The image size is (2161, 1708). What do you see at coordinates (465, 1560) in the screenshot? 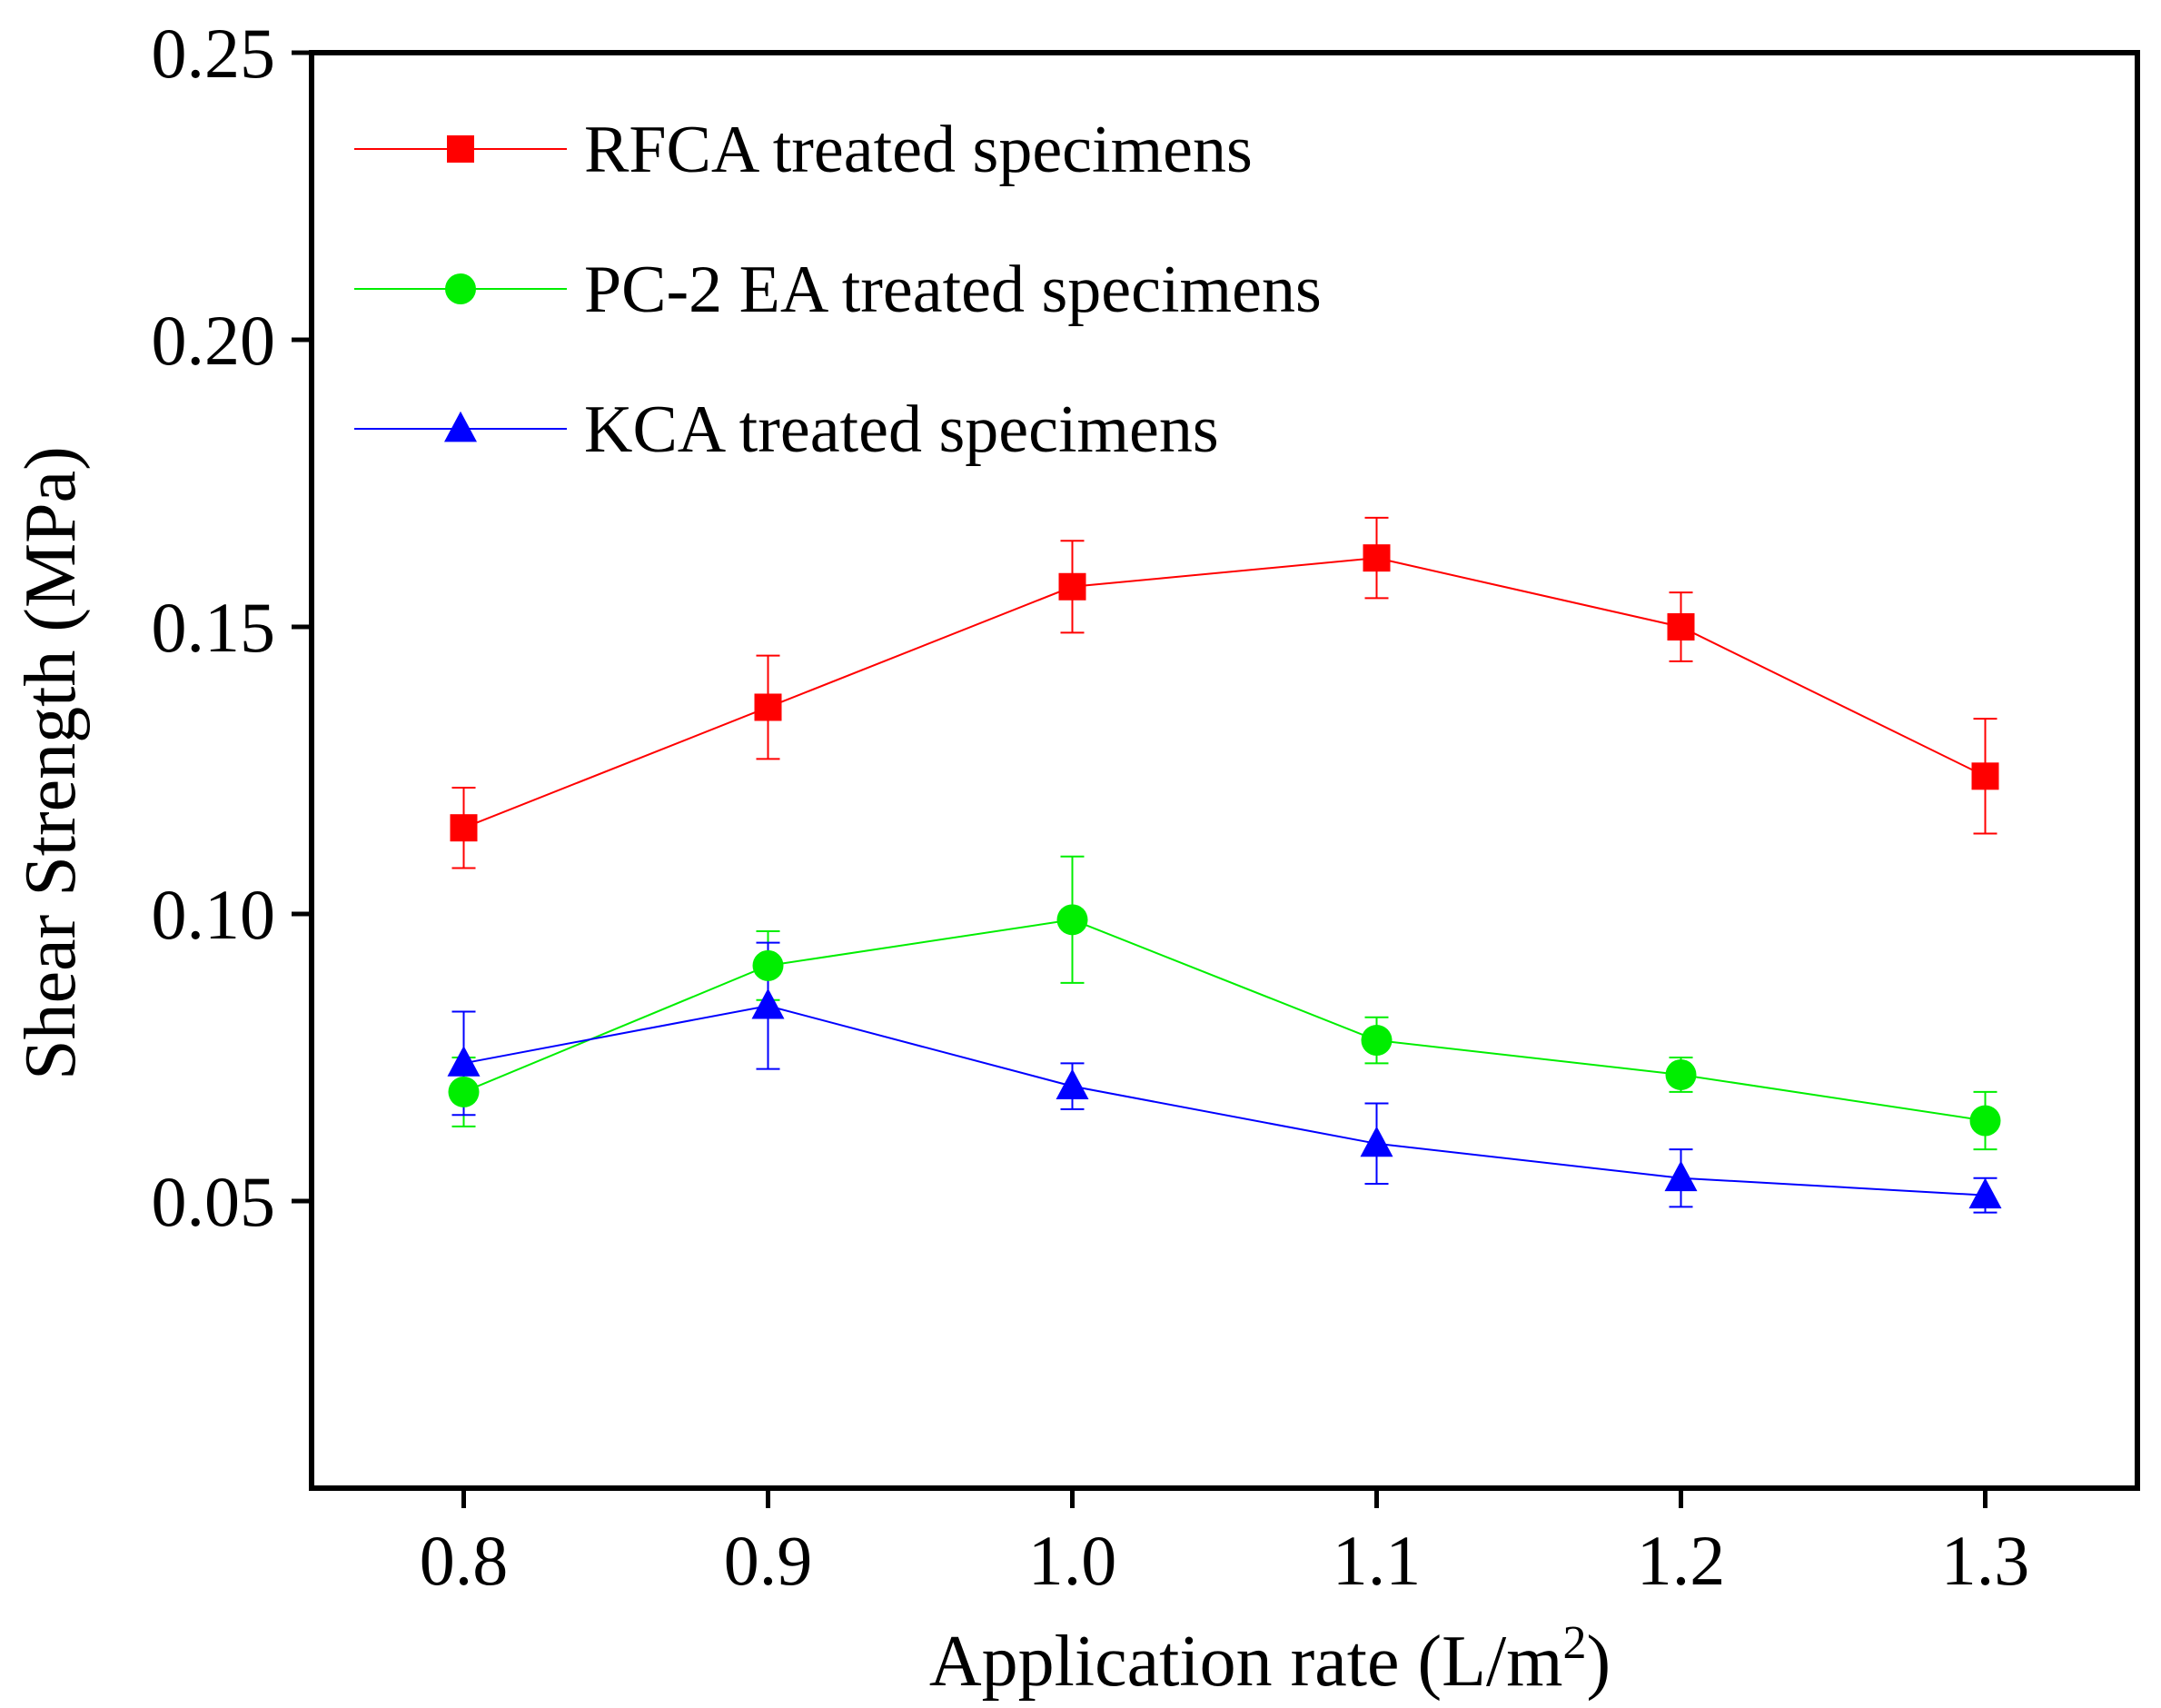
I see `x-tick-label: 0.8` at bounding box center [465, 1560].